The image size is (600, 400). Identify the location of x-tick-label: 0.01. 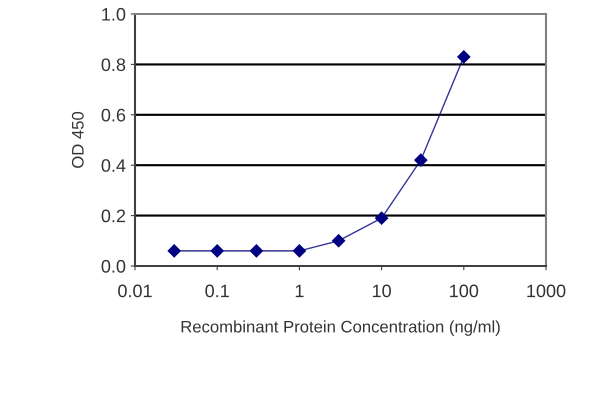
(135, 291).